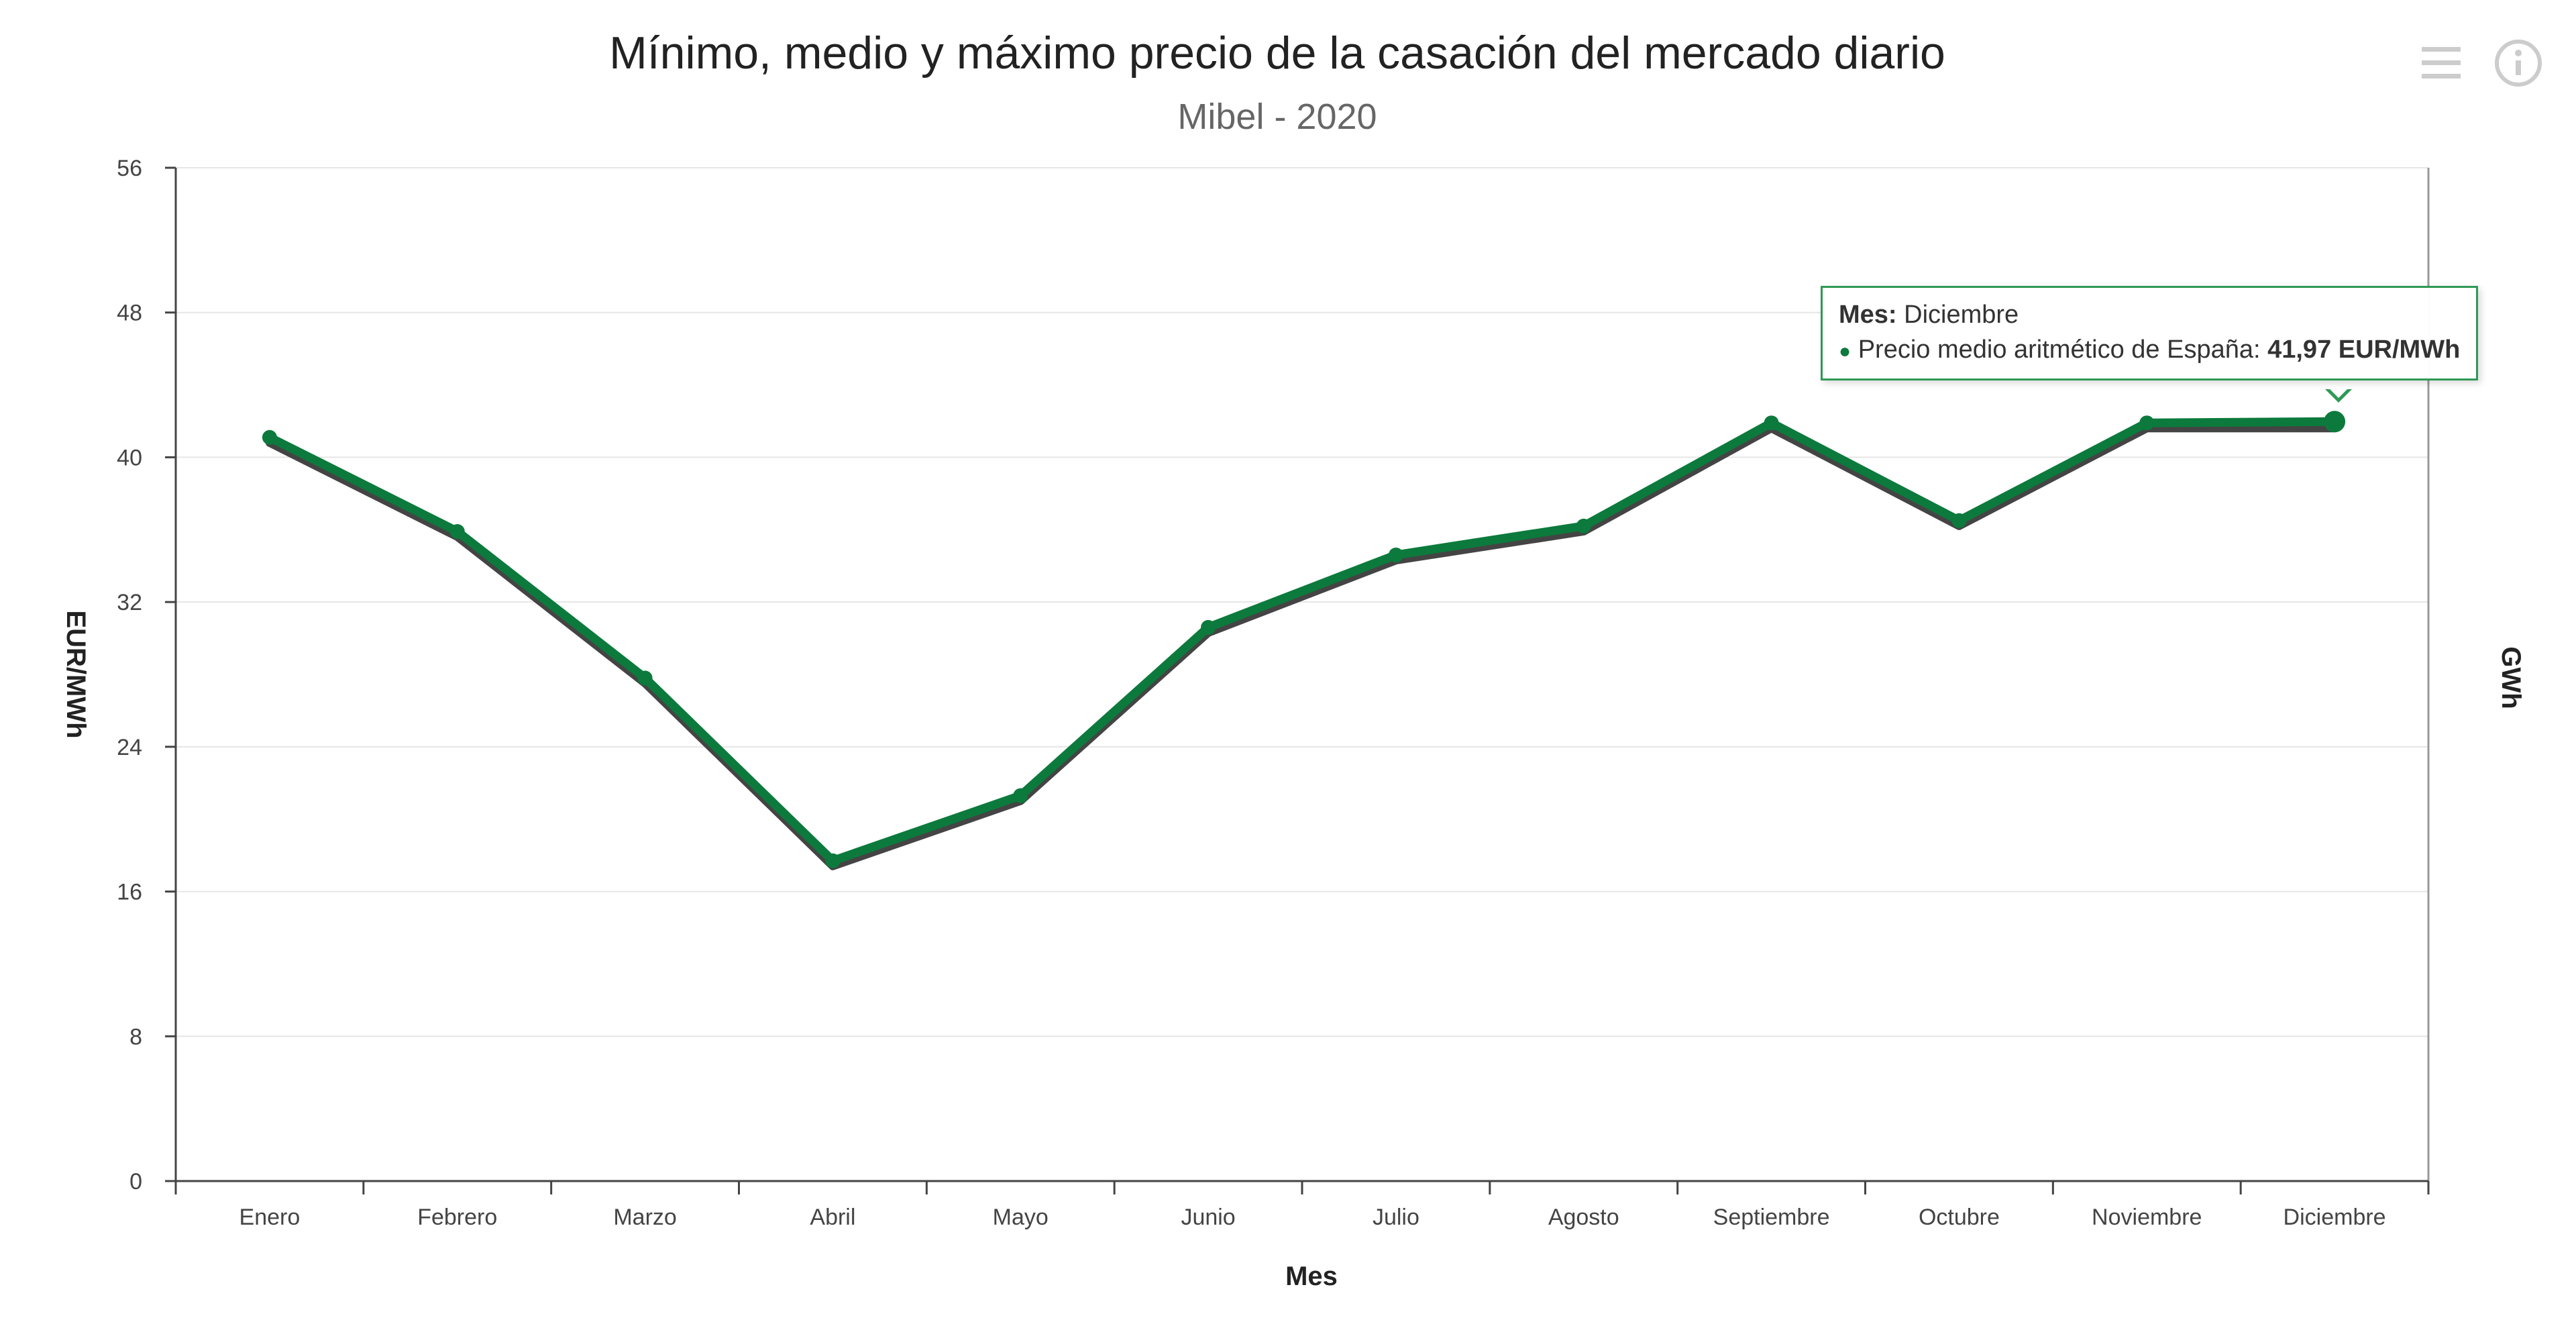  What do you see at coordinates (2149, 314) in the screenshot?
I see `tooltip-month-row: Mes: Diciembre` at bounding box center [2149, 314].